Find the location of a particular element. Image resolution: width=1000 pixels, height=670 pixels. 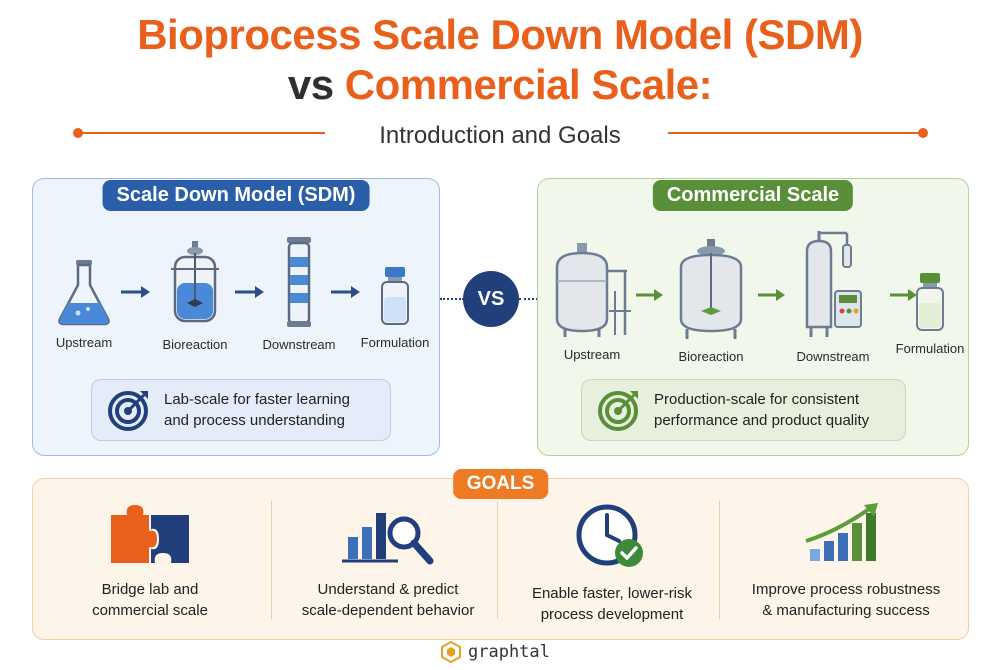

vs-connector-right is located at coordinates (528, 299).